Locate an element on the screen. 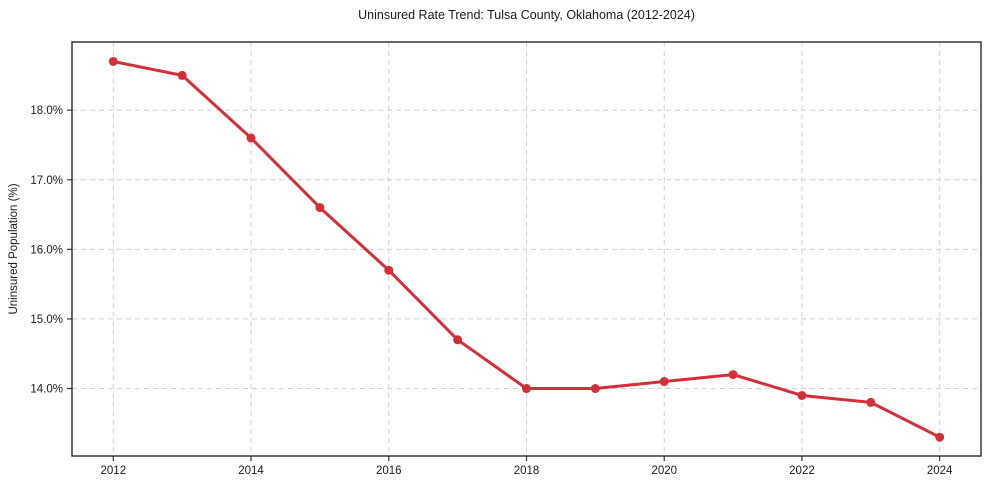  x-tick-label: 2018 is located at coordinates (527, 471).